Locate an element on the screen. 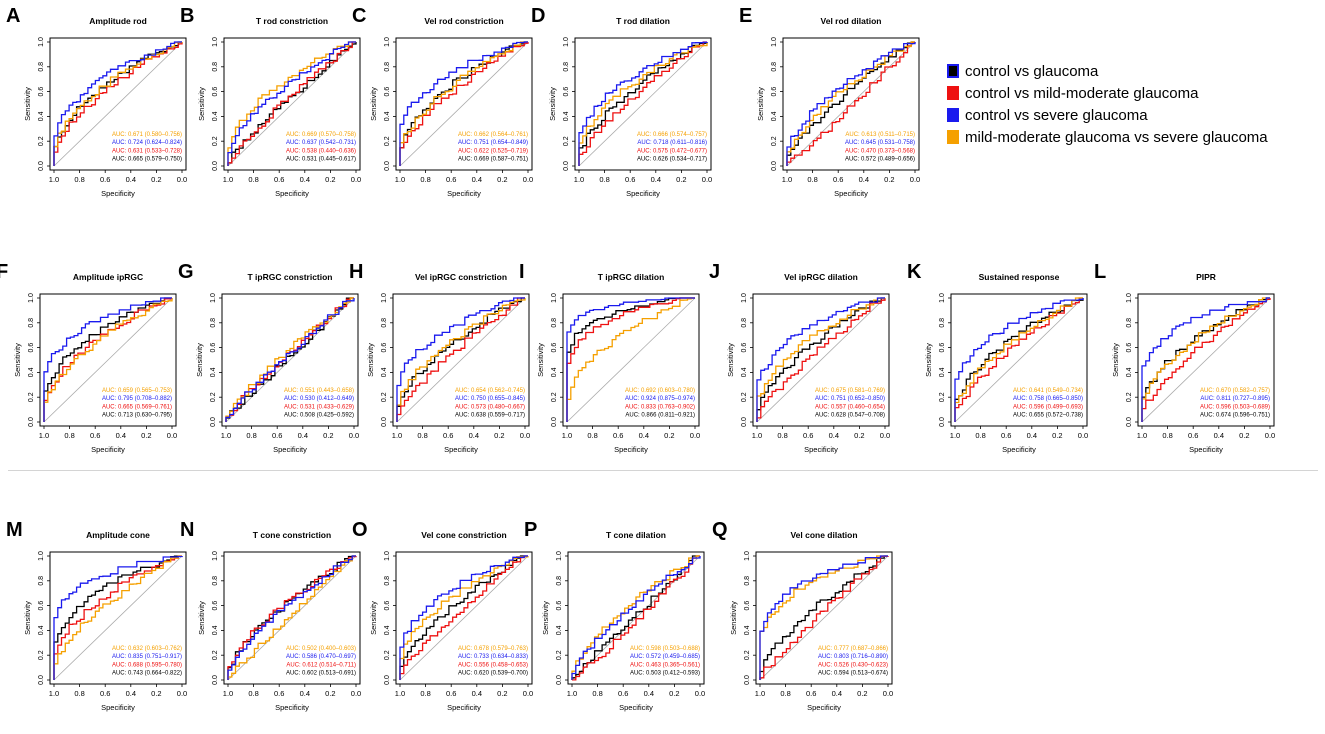 The height and width of the screenshot is (734, 1325). auc-label: AUC: 0.751 (0.654–0.849) is located at coordinates (493, 143).